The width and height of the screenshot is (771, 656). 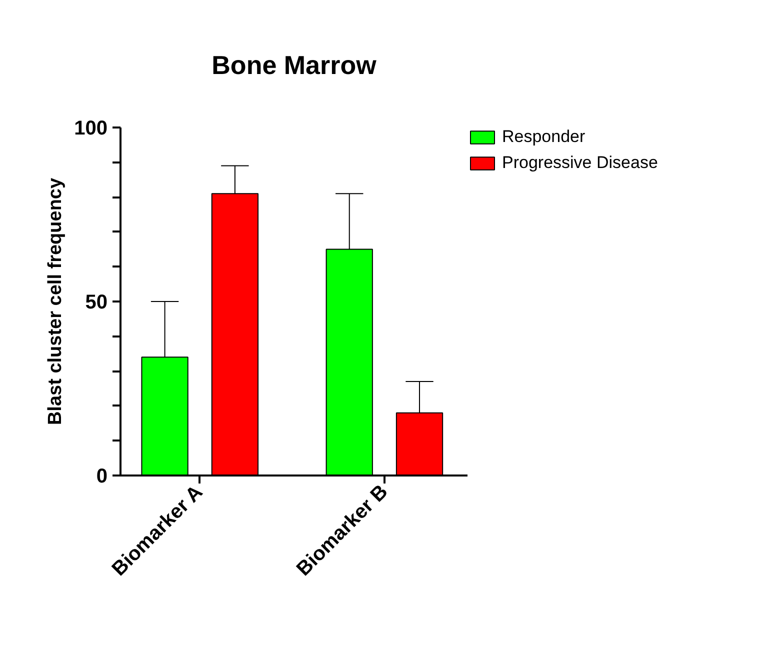 I want to click on chart-title: Bone Marrow, so click(x=295, y=65).